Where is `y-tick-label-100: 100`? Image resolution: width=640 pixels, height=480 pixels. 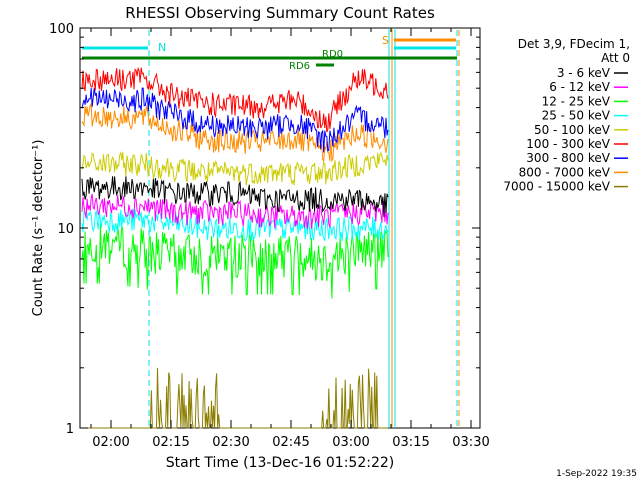
y-tick-label-100: 100 is located at coordinates (61, 29).